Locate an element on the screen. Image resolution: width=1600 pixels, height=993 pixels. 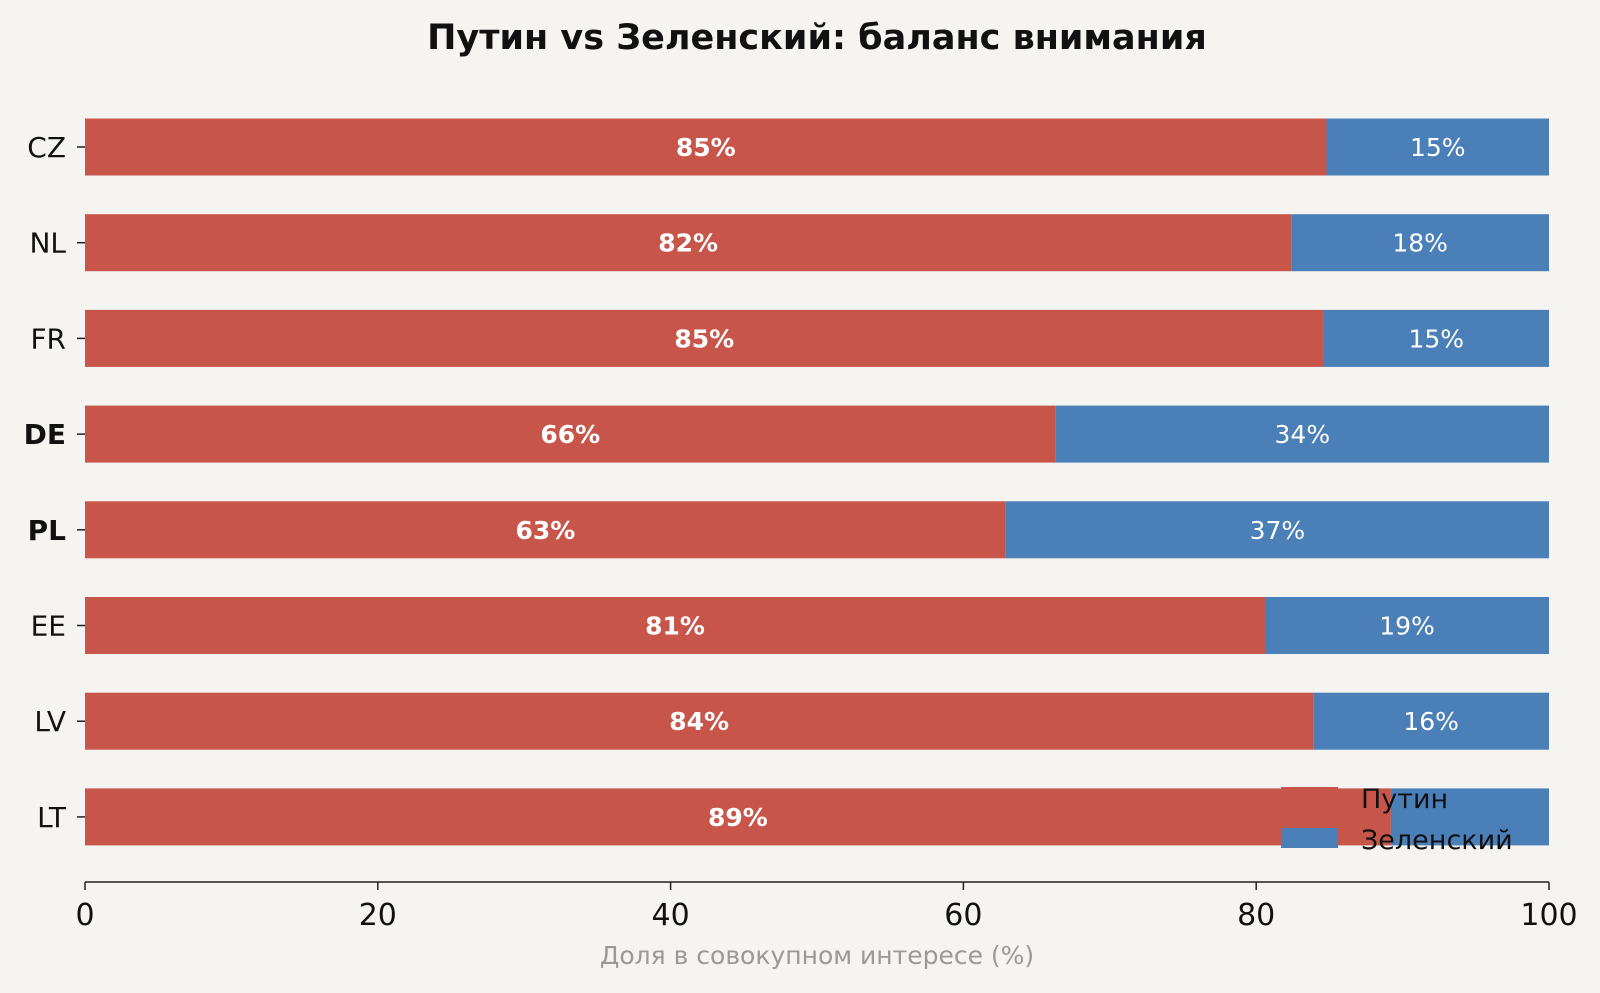
y-axis: CZ NL FR DE PL EE LV LT is located at coordinates (54, 482).